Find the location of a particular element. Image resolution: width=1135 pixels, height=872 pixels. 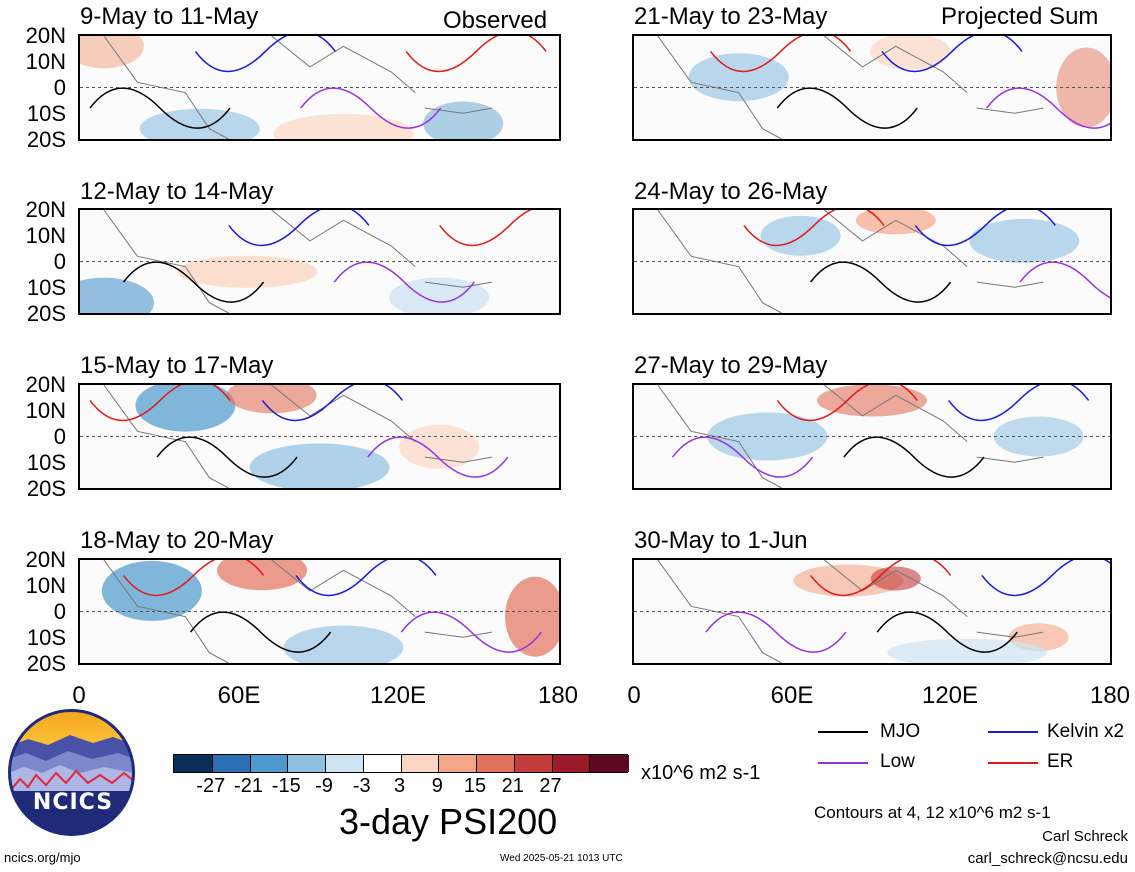

legend-line-kelvin is located at coordinates (1013, 732).